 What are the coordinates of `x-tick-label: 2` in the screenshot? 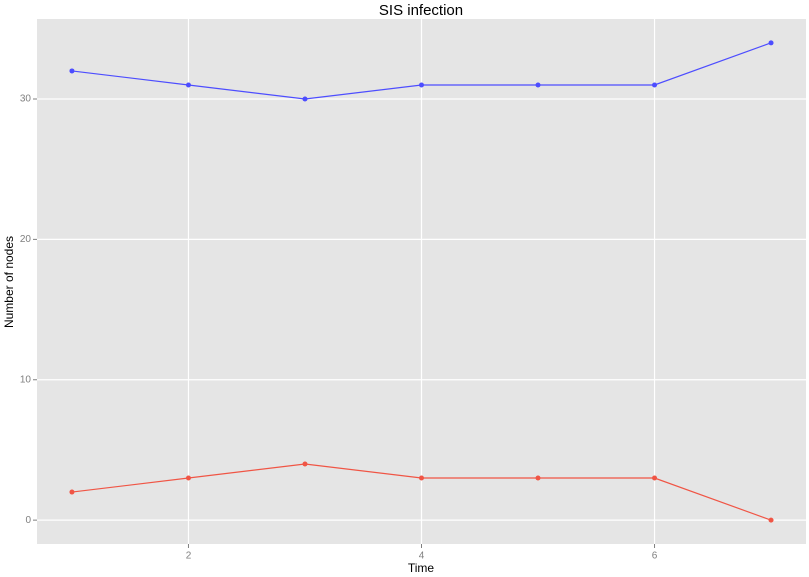 It's located at (189, 556).